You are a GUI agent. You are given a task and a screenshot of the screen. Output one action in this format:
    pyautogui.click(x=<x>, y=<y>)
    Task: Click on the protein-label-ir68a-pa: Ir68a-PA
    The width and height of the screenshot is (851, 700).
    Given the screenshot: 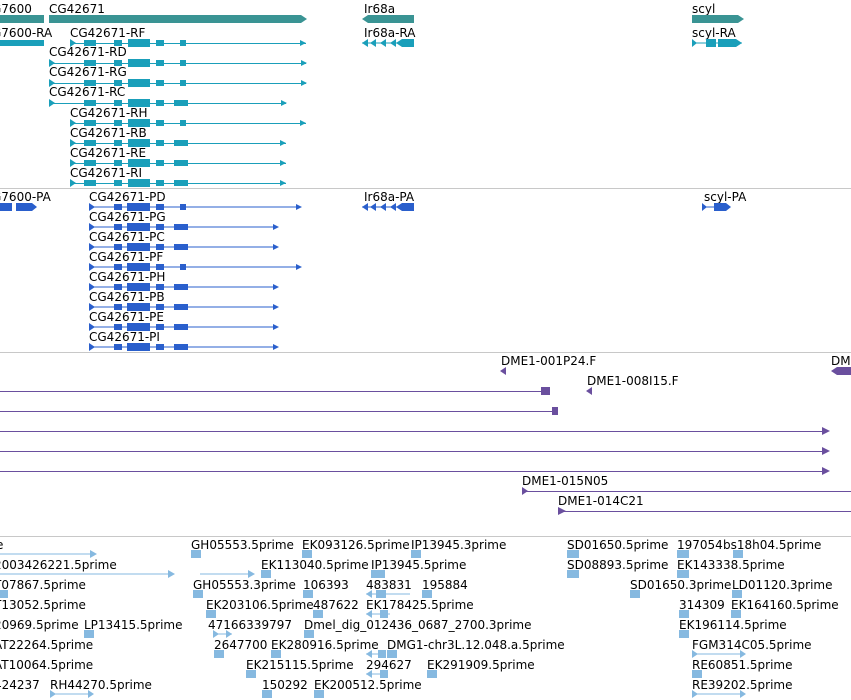 What is the action you would take?
    pyautogui.click(x=389, y=197)
    